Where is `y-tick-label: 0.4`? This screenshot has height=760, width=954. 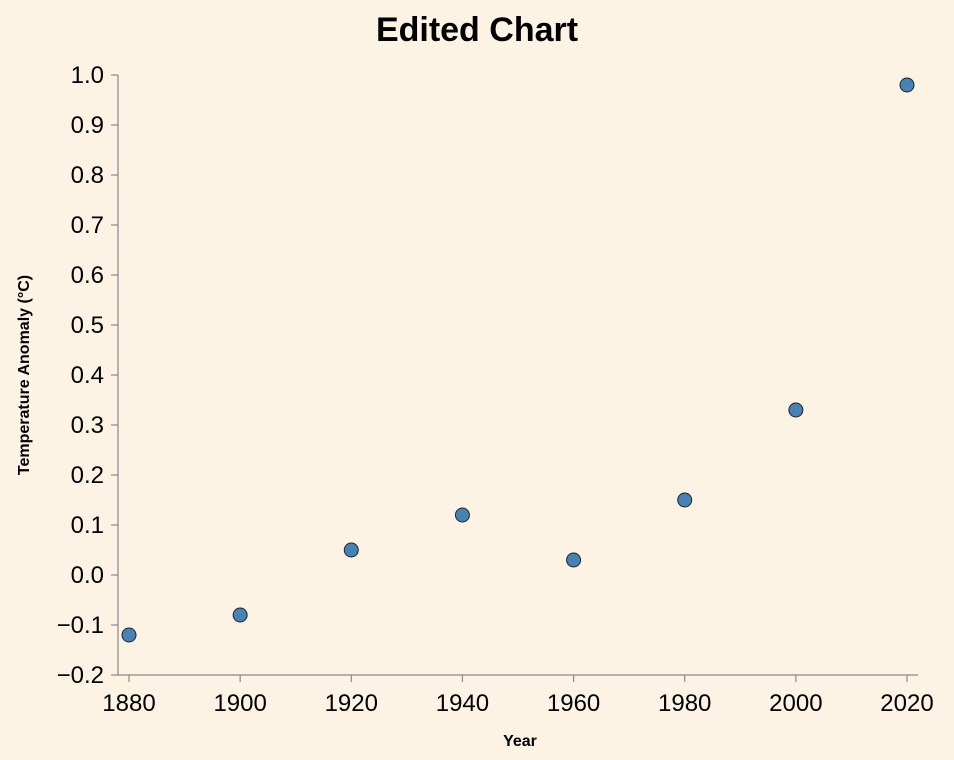 y-tick-label: 0.4 is located at coordinates (87, 375).